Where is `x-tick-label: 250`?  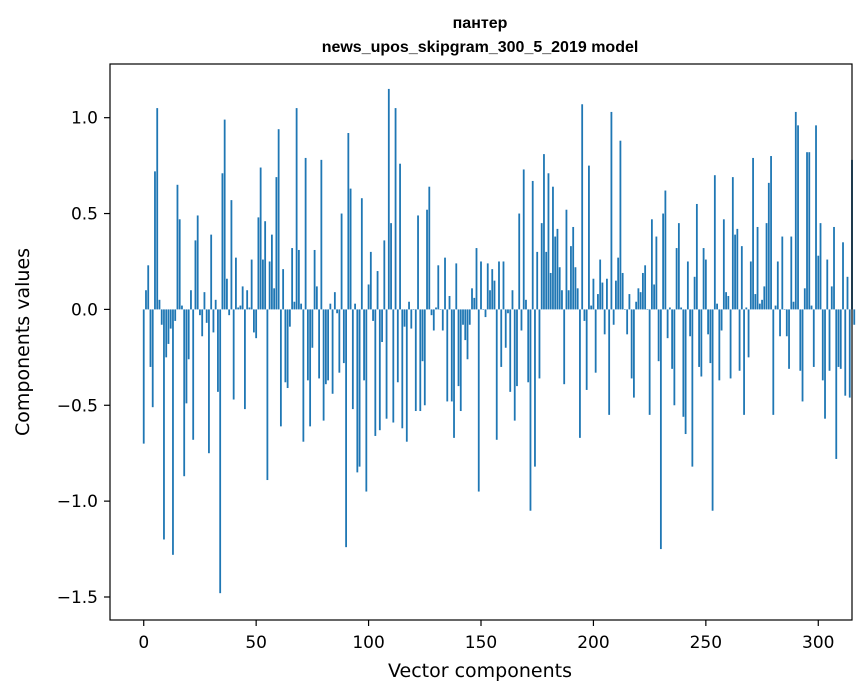 x-tick-label: 250 is located at coordinates (706, 643).